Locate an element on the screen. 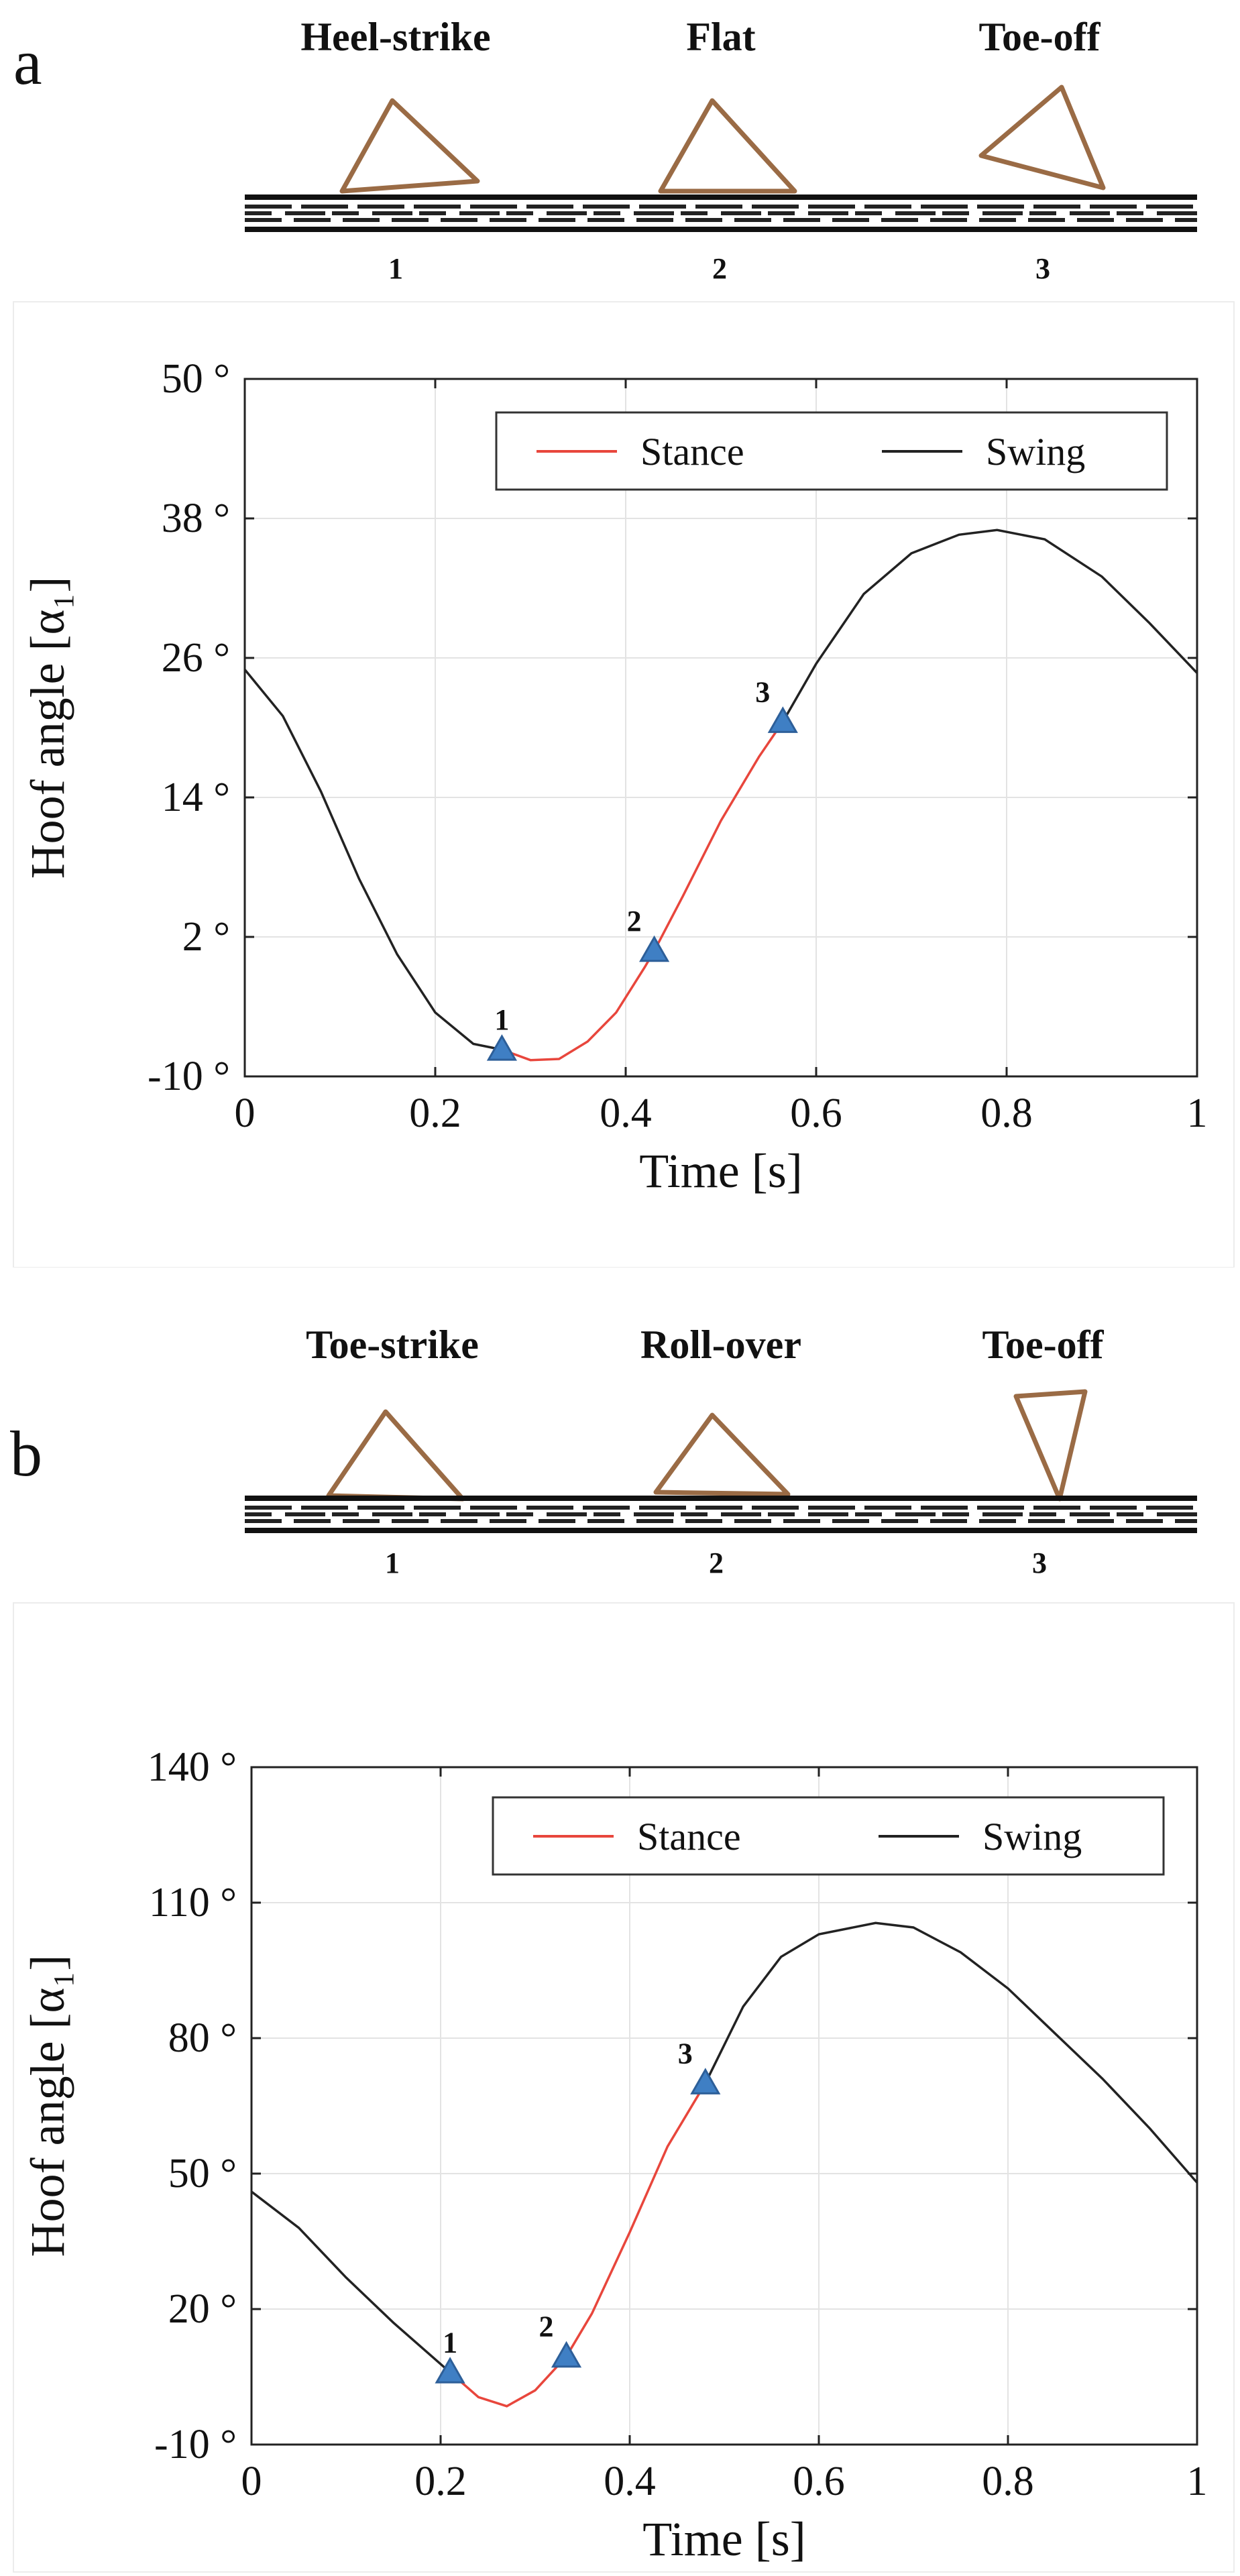  y-tick-label: 20 ° is located at coordinates (203, 2309).